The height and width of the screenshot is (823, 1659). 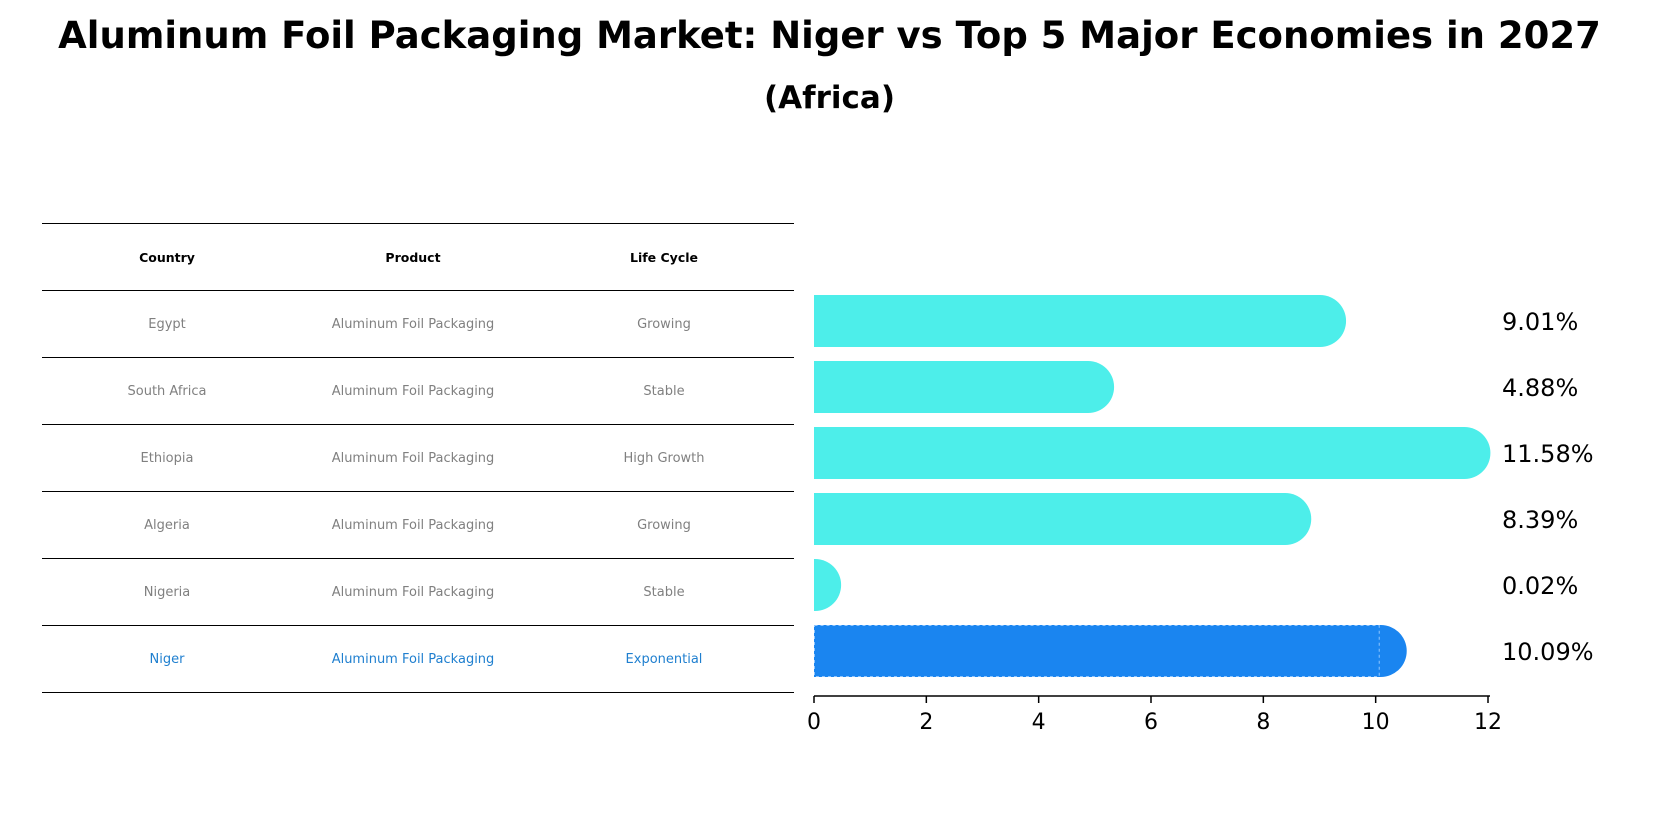 What do you see at coordinates (664, 458) in the screenshot?
I see `life-cycle-cell: High Growth` at bounding box center [664, 458].